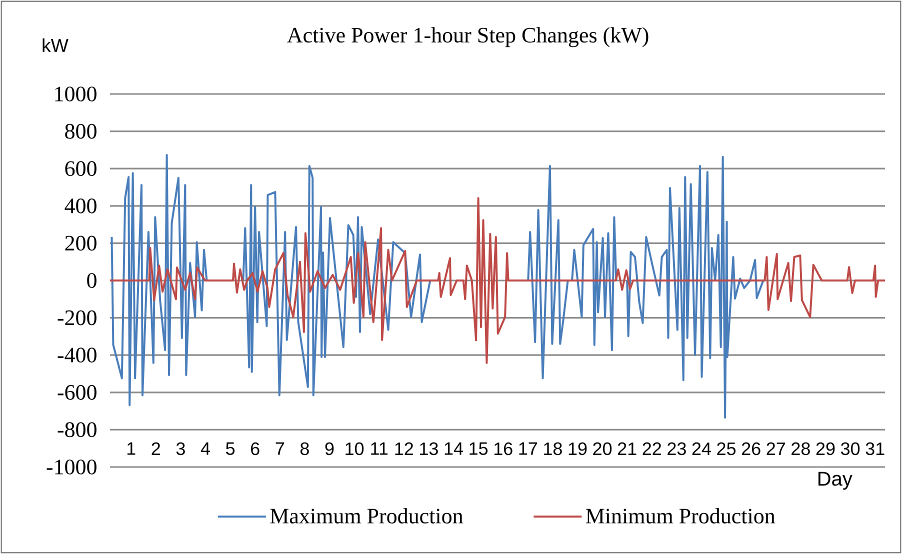 The height and width of the screenshot is (554, 902). Describe the element at coordinates (875, 449) in the screenshot. I see `x-tick-label: 31` at that location.